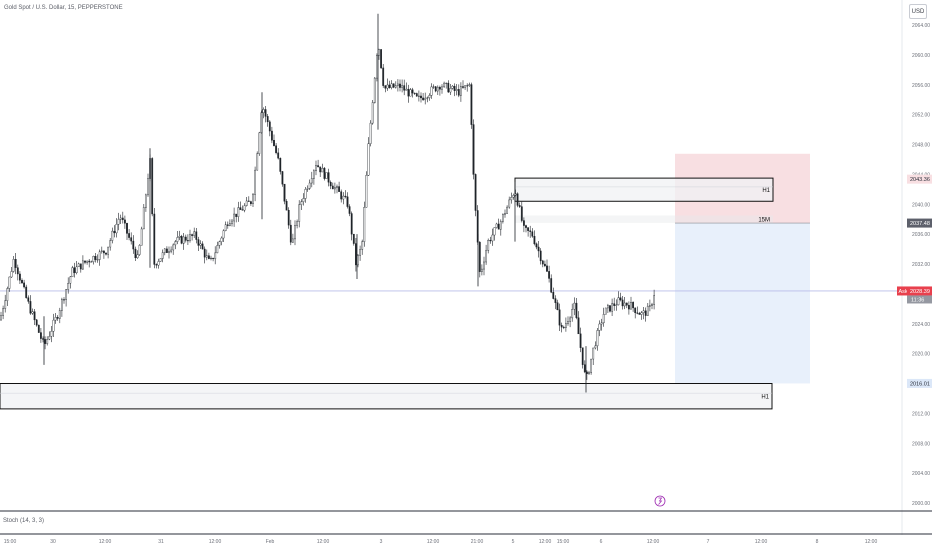 The image size is (932, 550). I want to click on time-tick-label: 15:00, so click(10, 542).